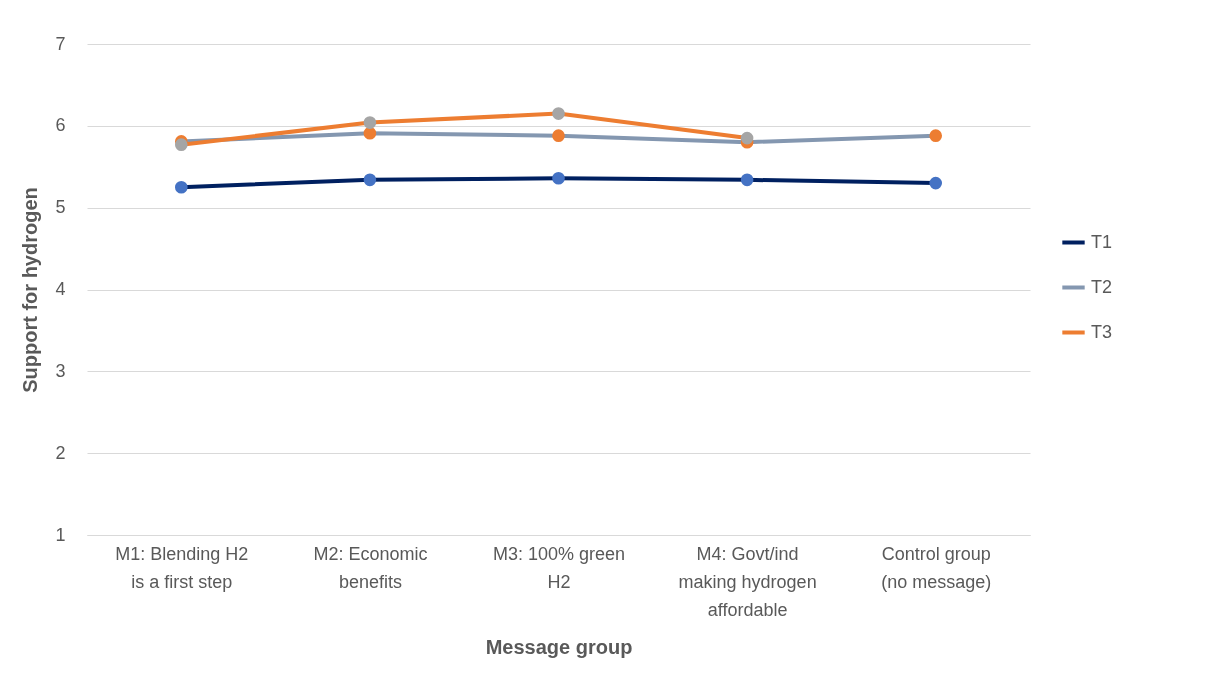  What do you see at coordinates (559, 646) in the screenshot?
I see `x-axis-title: Message group` at bounding box center [559, 646].